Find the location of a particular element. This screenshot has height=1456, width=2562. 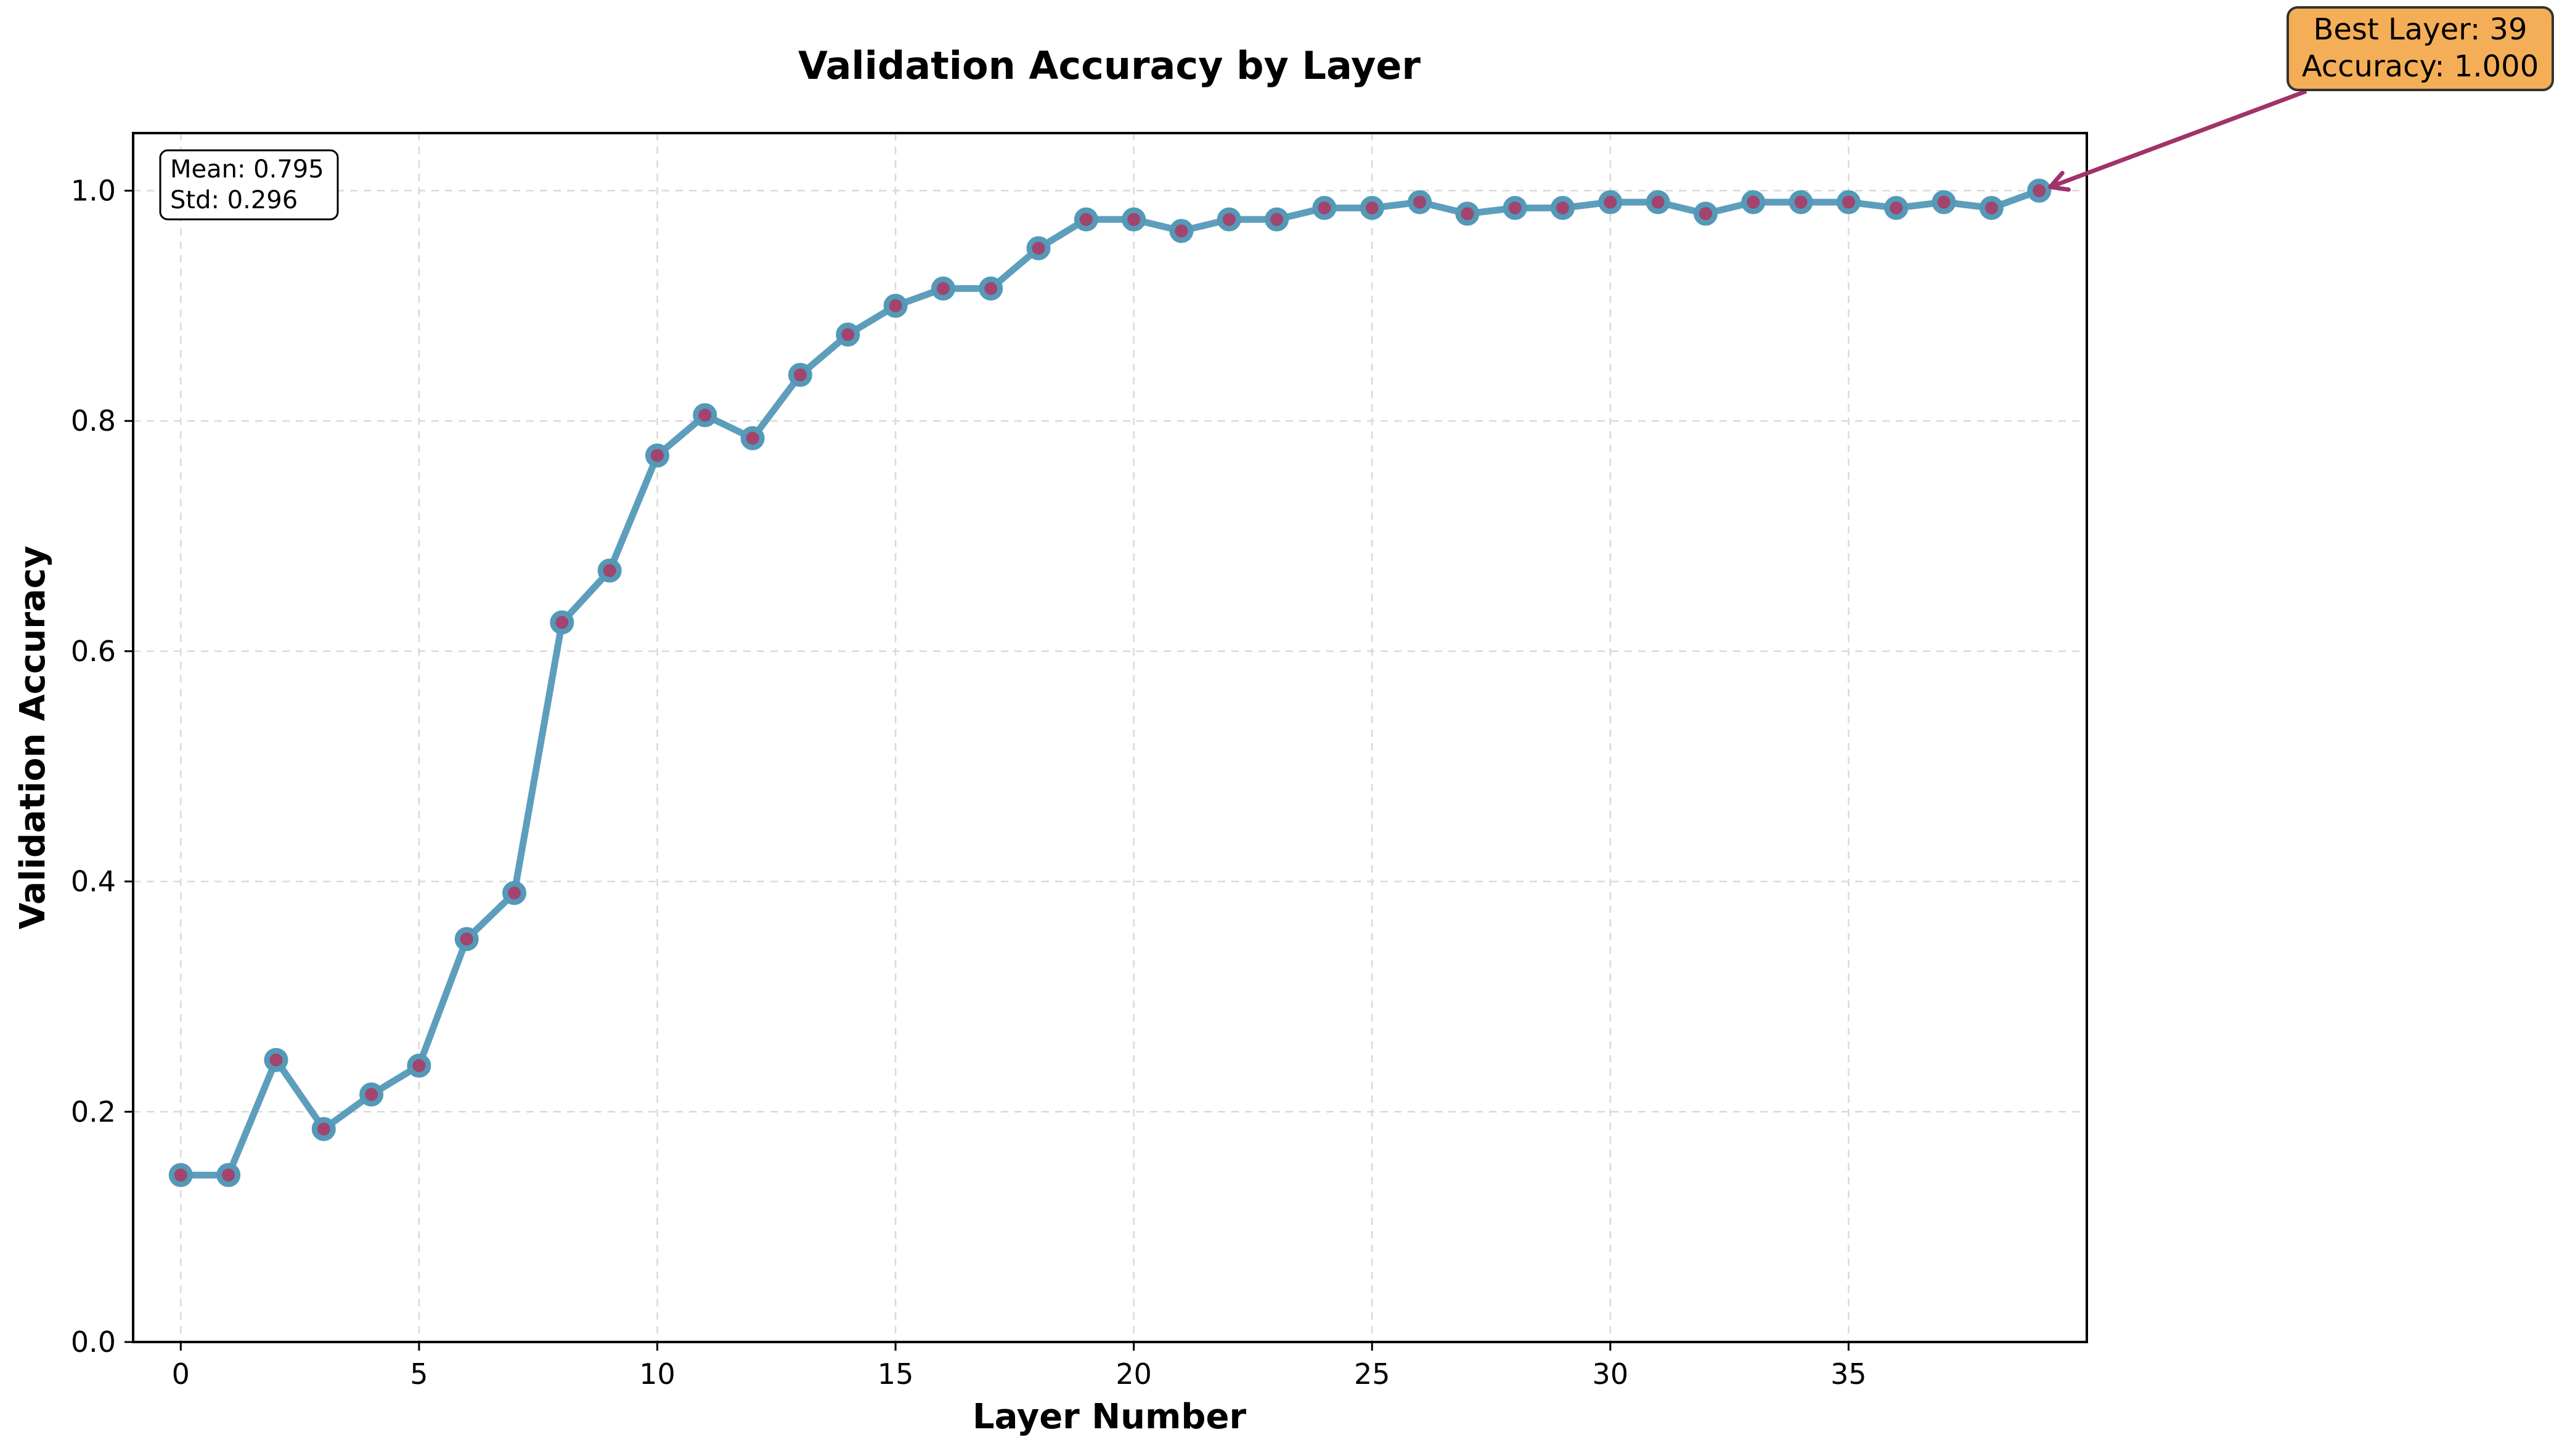

stats-box-frame is located at coordinates (249, 185).